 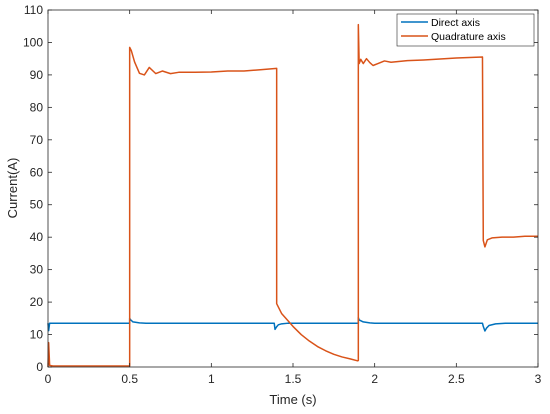 I want to click on x-tick-label: 2, so click(x=374, y=379).